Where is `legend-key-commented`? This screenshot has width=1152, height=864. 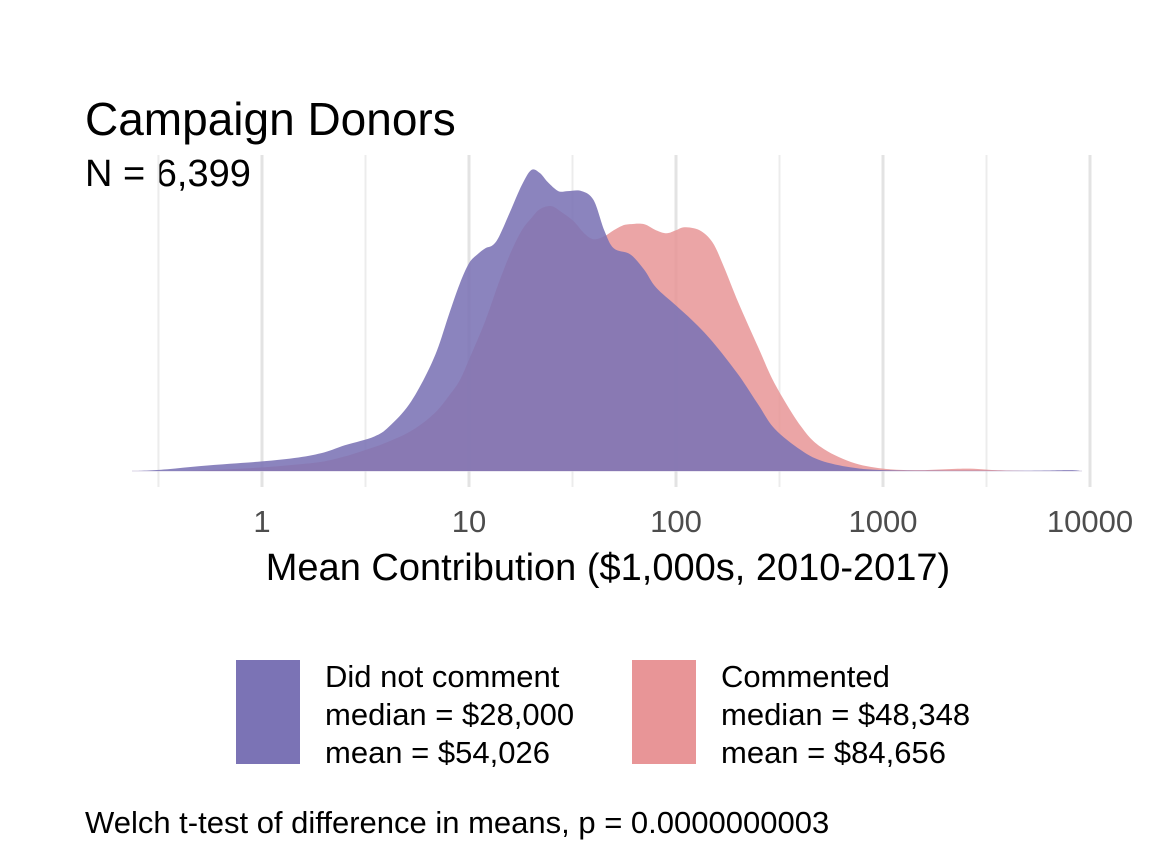
legend-key-commented is located at coordinates (664, 712).